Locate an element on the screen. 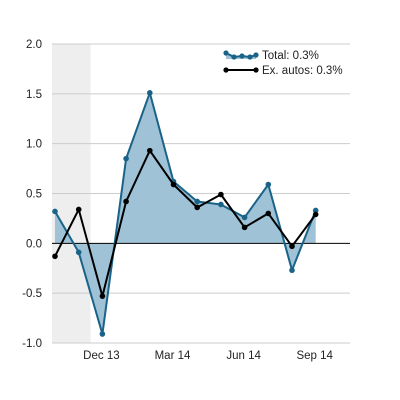 This screenshot has height=400, width=400. y-tick-label: 2.0 is located at coordinates (34, 45).